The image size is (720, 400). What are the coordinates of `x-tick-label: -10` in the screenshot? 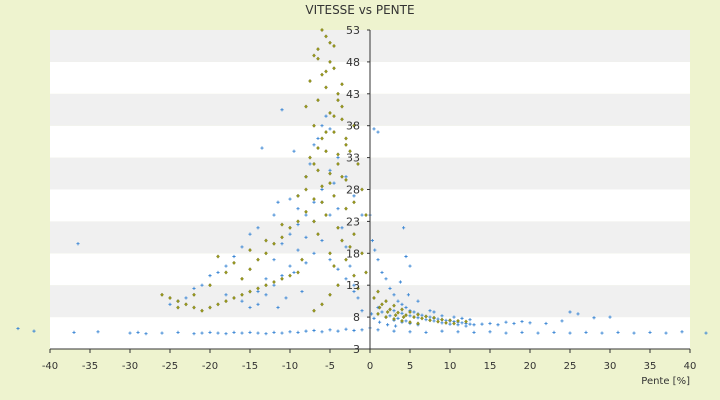 It's located at (290, 366).